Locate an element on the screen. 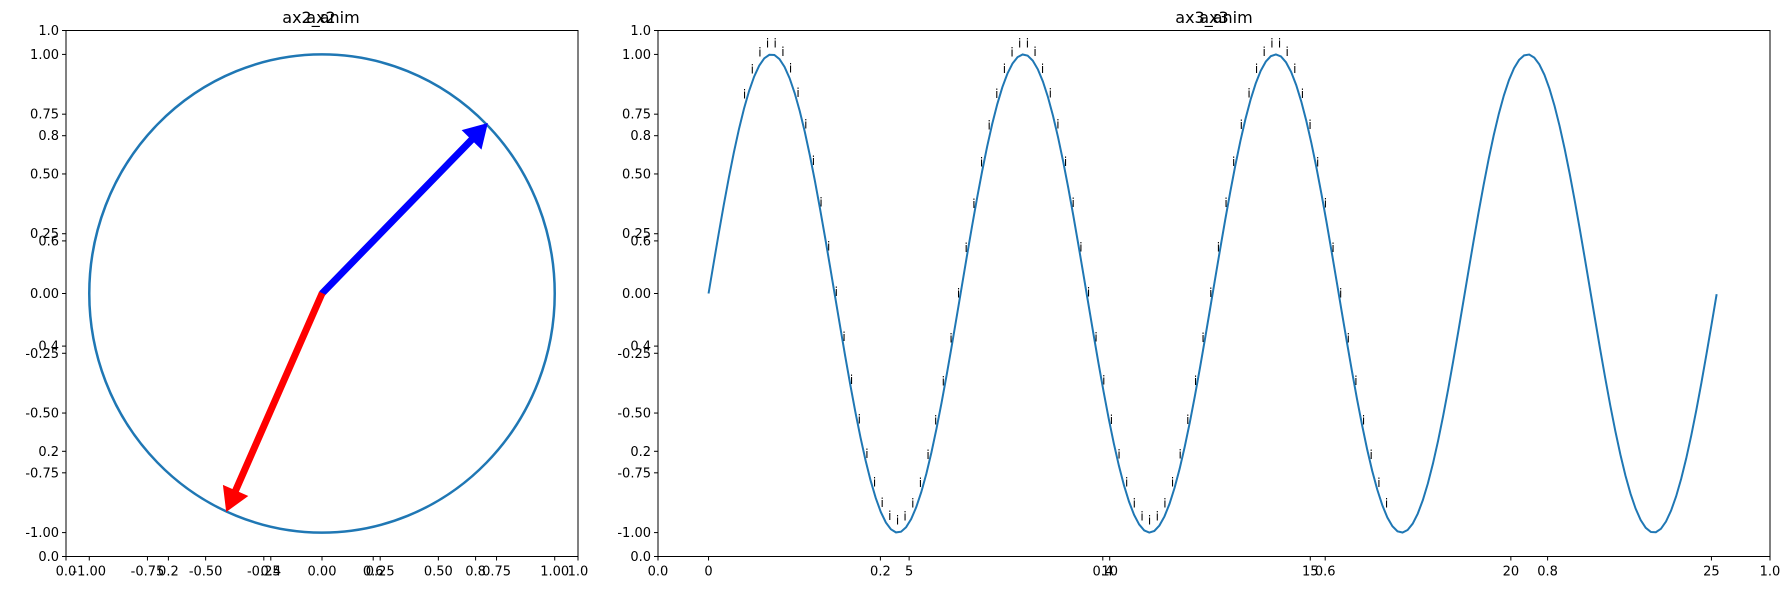 This screenshot has height=590, width=1790. frame-y-tick-label: 1.0 is located at coordinates (640, 31).